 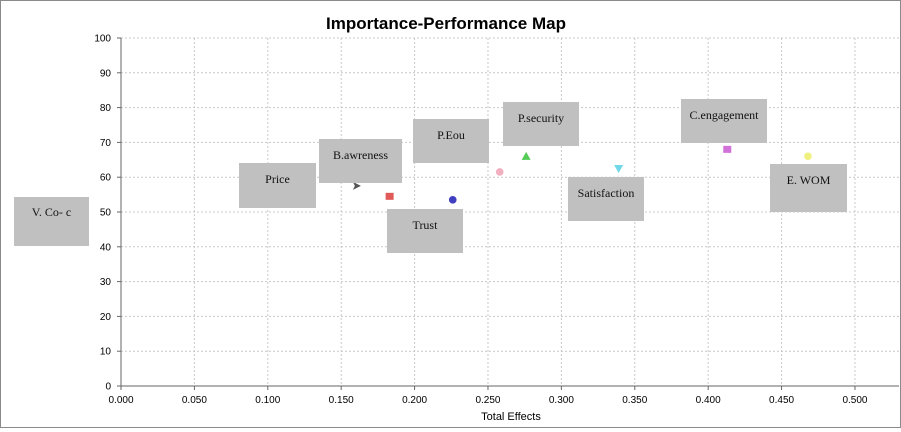 What do you see at coordinates (108, 387) in the screenshot?
I see `y-tick-label: 0` at bounding box center [108, 387].